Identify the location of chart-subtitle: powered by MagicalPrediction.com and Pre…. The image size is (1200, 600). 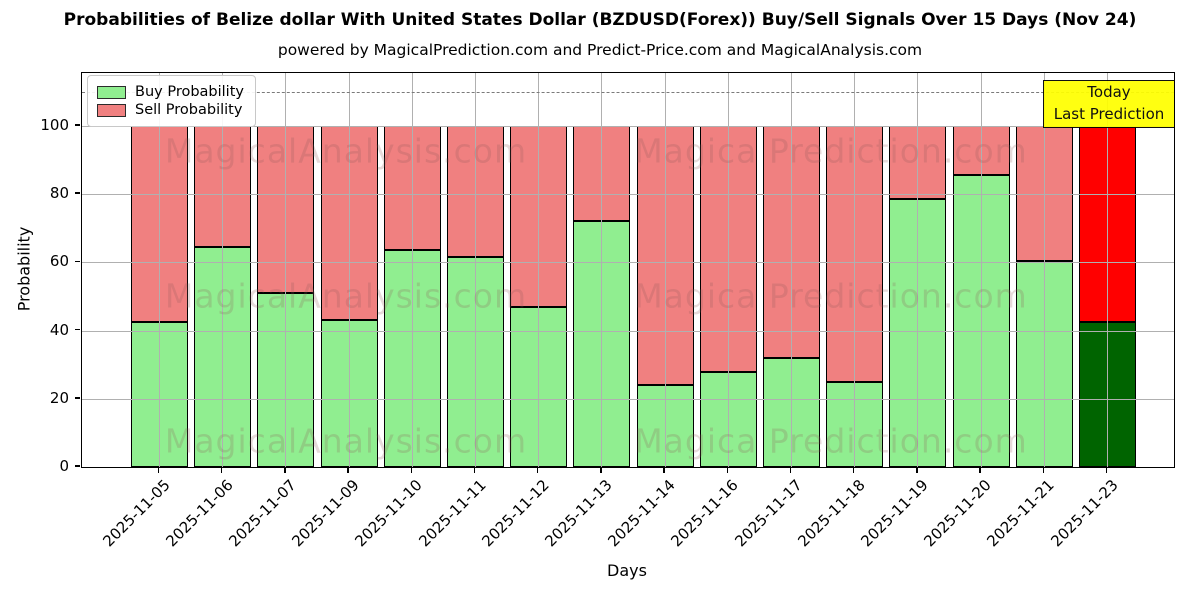
(600, 50).